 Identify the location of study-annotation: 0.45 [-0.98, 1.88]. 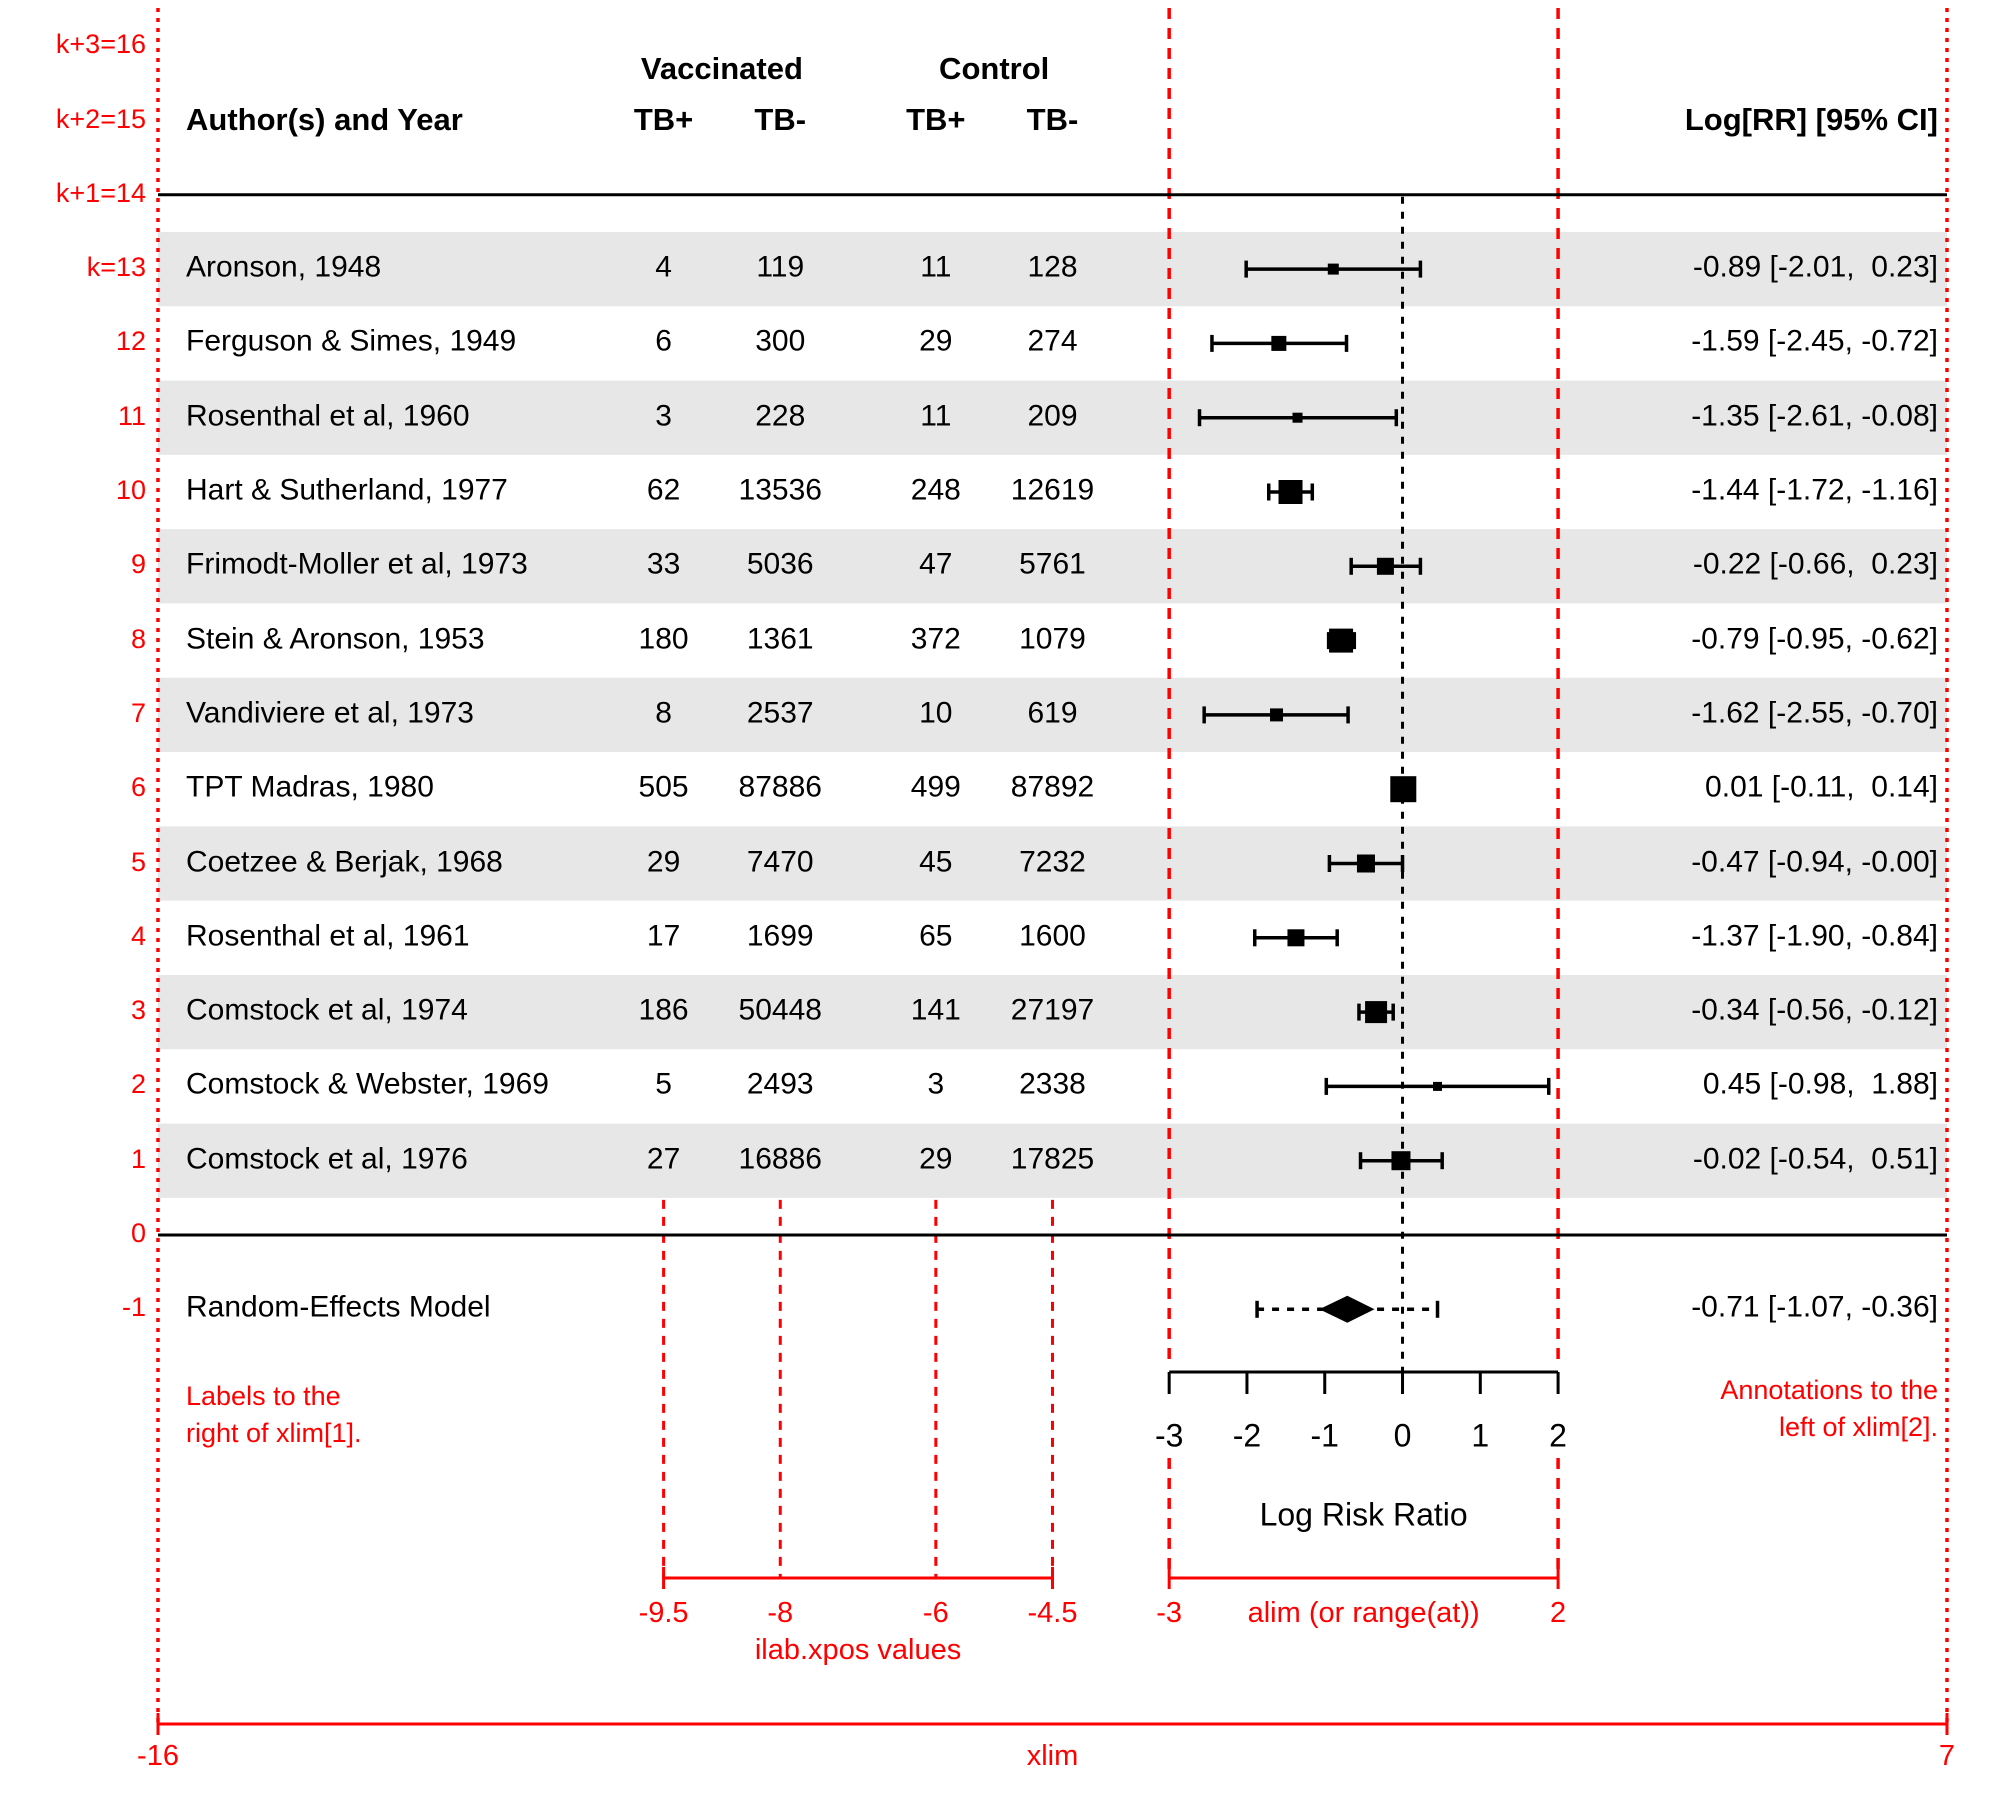
(1820, 1084).